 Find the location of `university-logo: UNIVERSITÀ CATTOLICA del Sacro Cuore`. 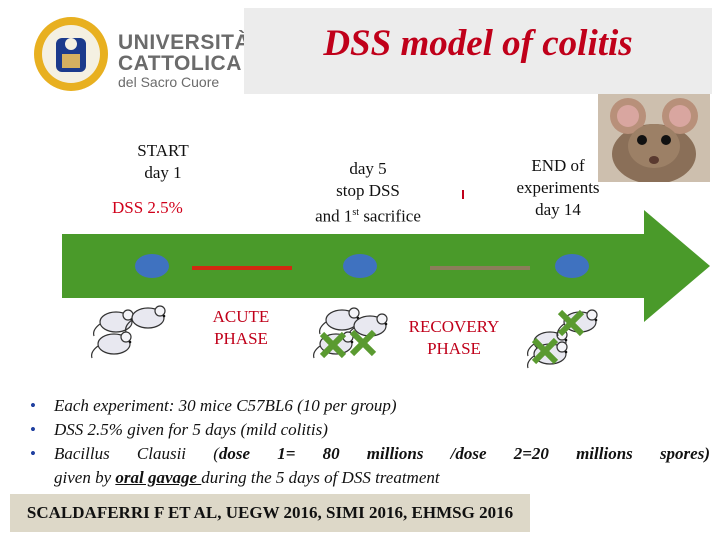

university-logo: UNIVERSITÀ CATTOLICA del Sacro Cuore is located at coordinates (141, 54).